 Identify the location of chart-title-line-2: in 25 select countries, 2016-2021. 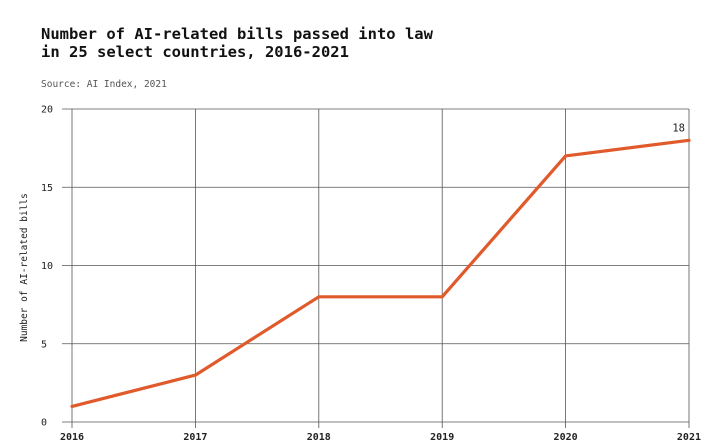
(195, 52).